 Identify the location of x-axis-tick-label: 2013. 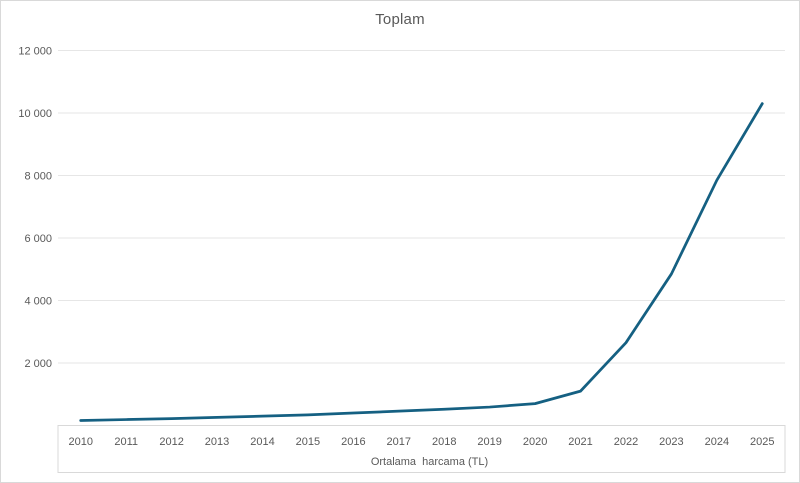
(217, 442).